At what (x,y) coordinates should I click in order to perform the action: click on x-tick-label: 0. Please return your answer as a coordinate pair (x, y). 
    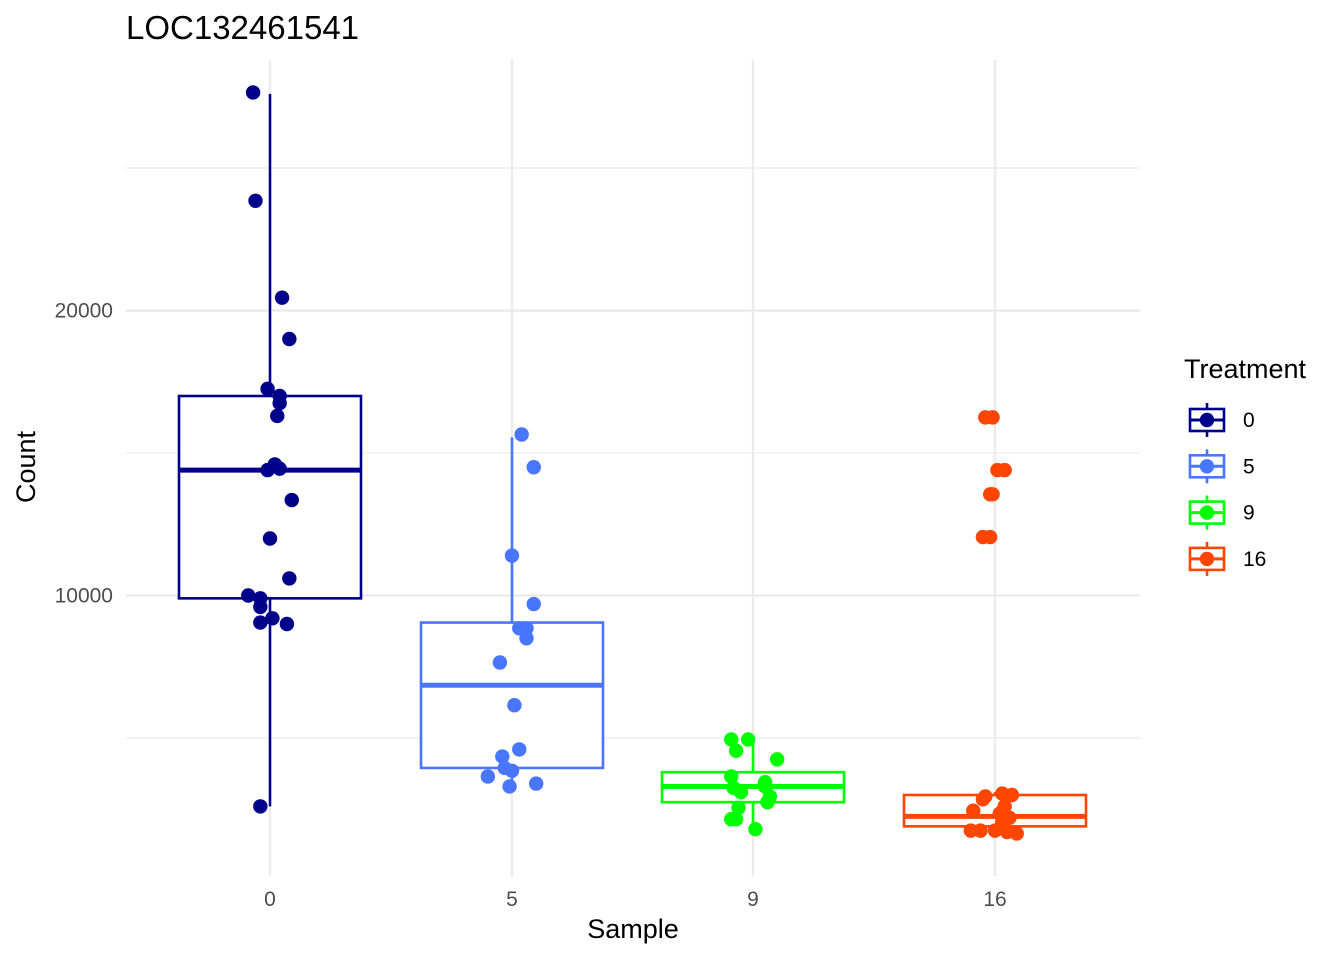
    Looking at the image, I should click on (270, 899).